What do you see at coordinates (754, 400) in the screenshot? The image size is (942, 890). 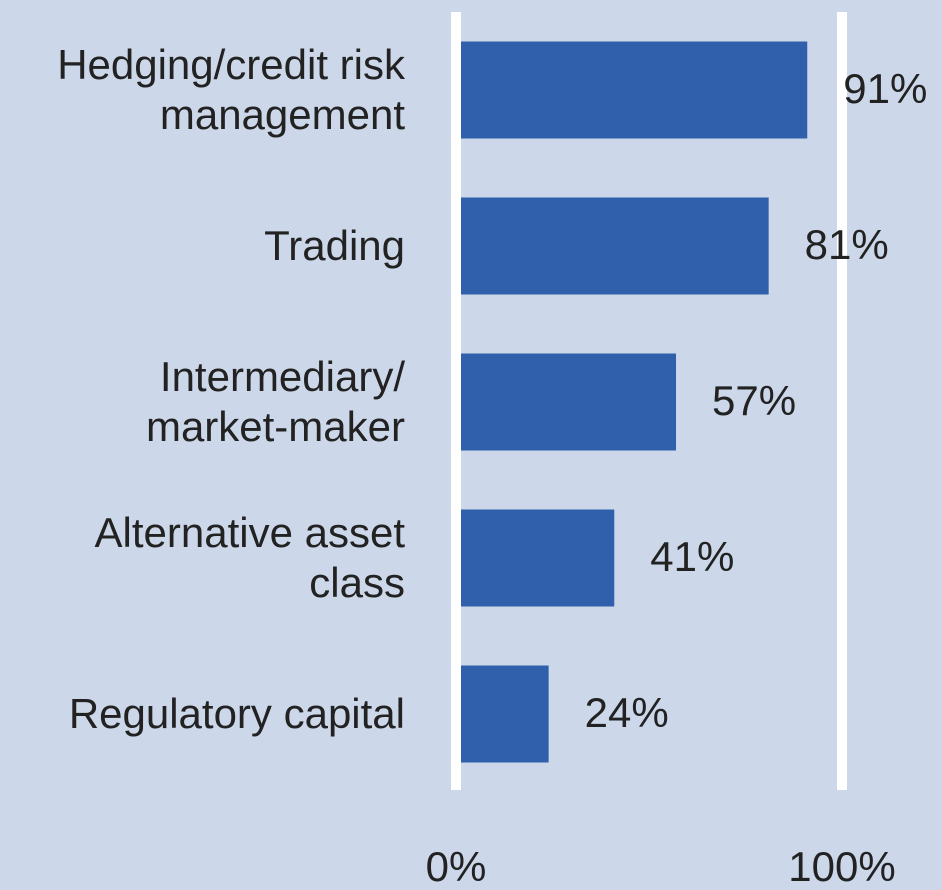 I see `value-label: 57%` at bounding box center [754, 400].